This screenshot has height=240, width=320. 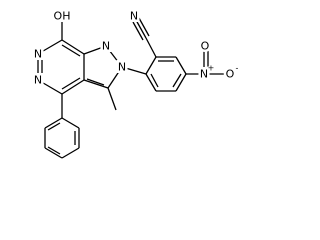 What do you see at coordinates (211, 68) in the screenshot?
I see `charge-label: +` at bounding box center [211, 68].